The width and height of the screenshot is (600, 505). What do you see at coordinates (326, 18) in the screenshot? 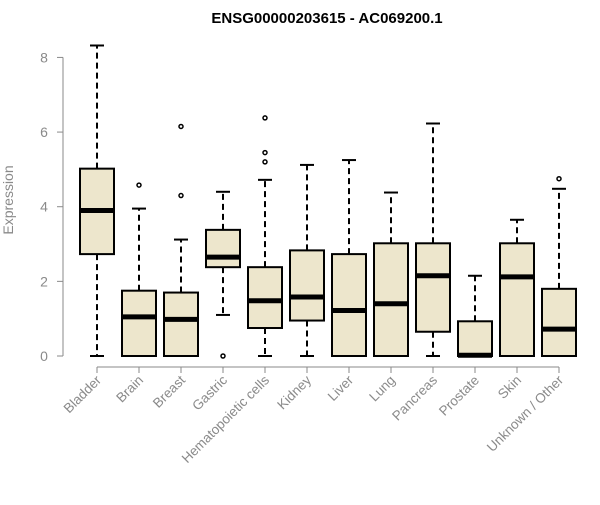
I see `chart-title: ENSG00000203615 - AC069200.1` at bounding box center [326, 18].